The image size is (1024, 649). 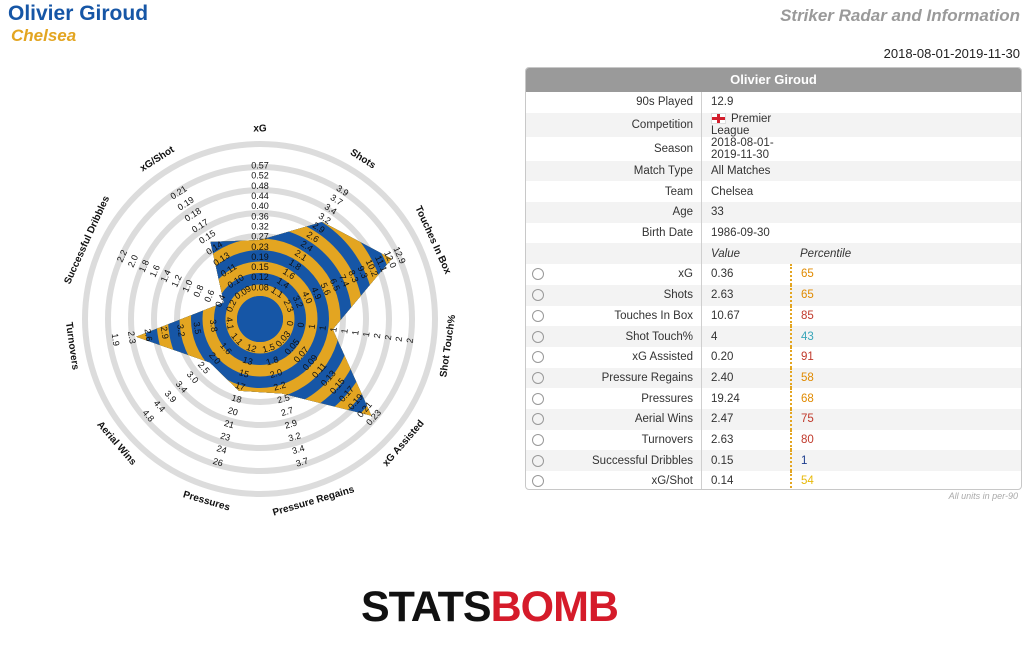 What do you see at coordinates (260, 216) in the screenshot?
I see `tick-label: 0.36` at bounding box center [260, 216].